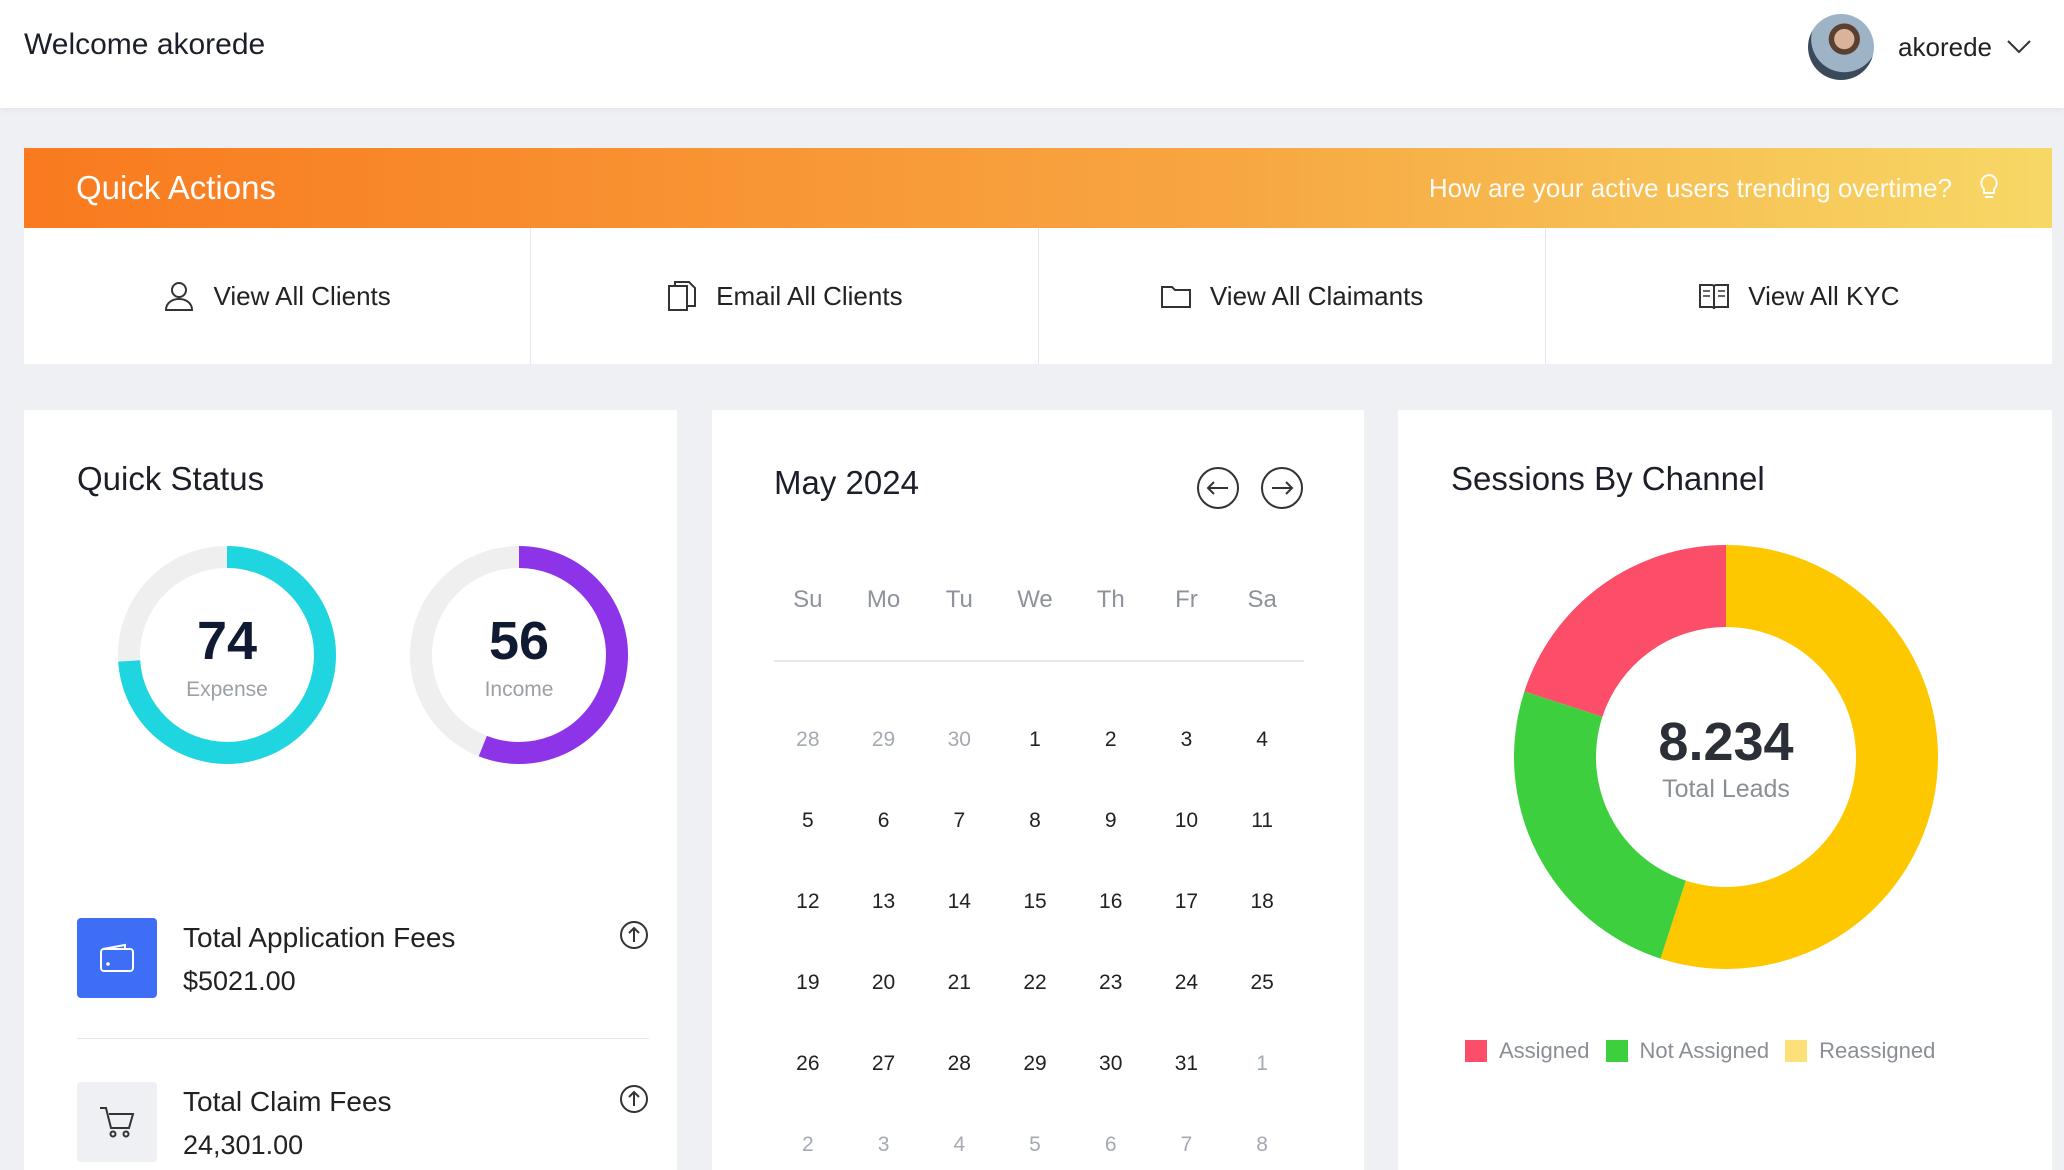 The image size is (2064, 1170). I want to click on donut-slice-reassigned, so click(1799, 757).